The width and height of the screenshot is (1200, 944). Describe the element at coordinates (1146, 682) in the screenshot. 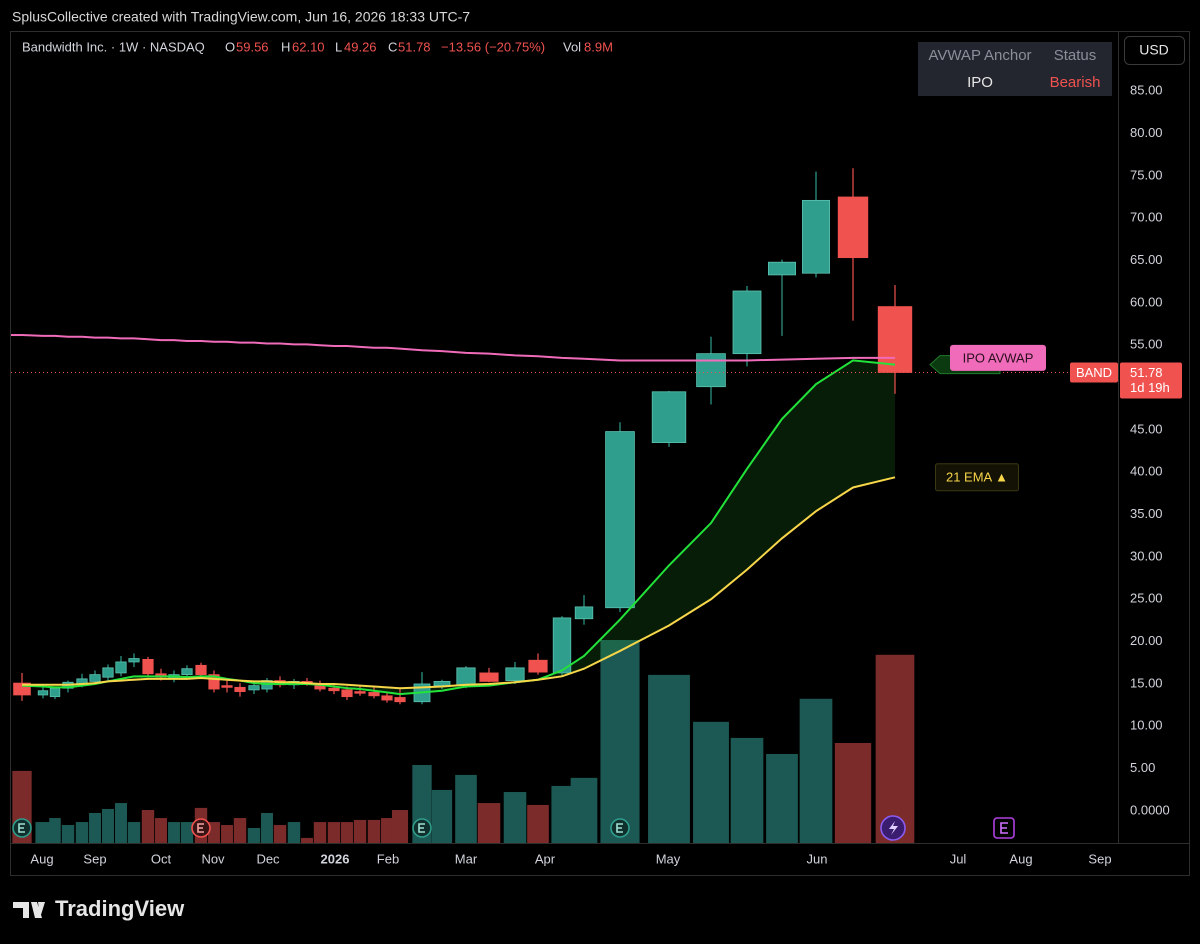

I see `y-tick-label: 15.00` at that location.